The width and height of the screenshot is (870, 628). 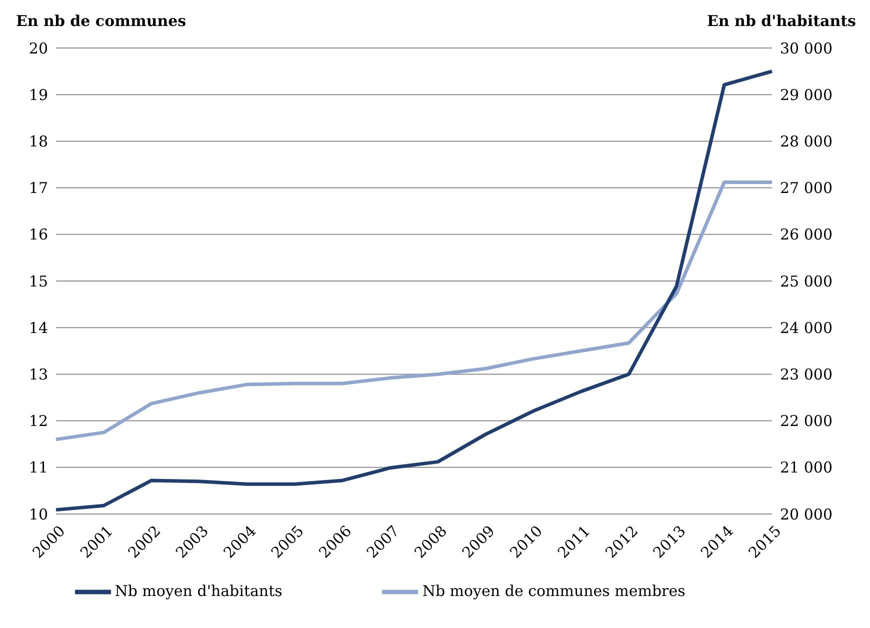 I want to click on y2-axis-title: En nb d'habitants, so click(x=781, y=21).